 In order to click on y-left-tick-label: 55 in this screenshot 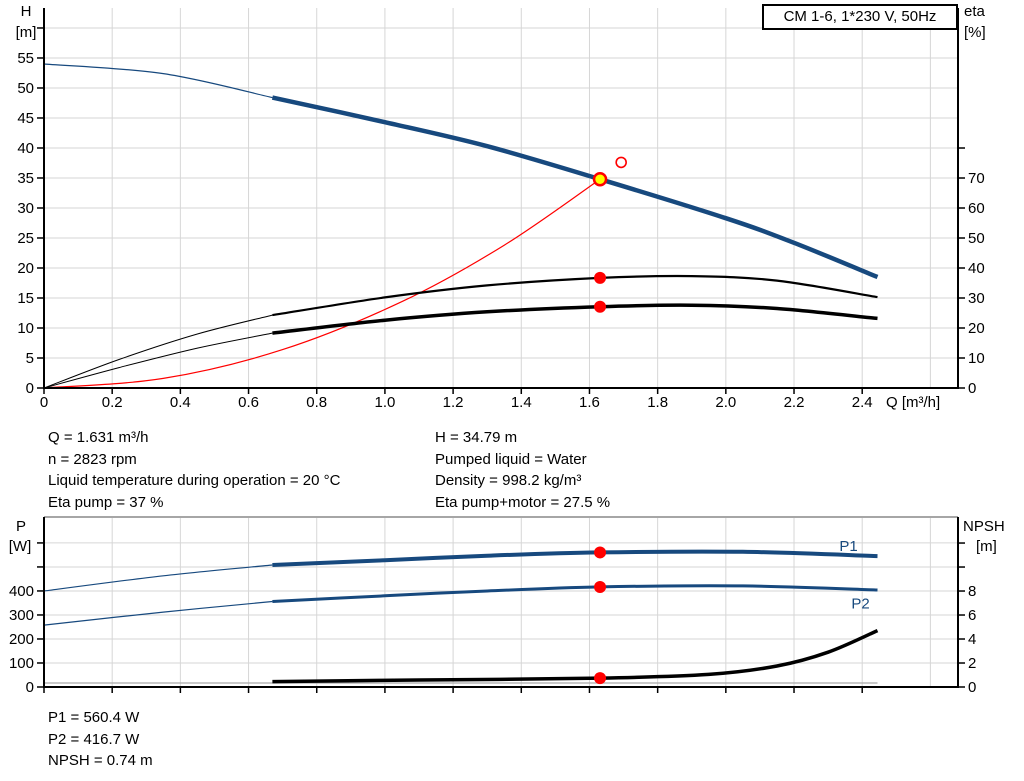, I will do `click(25, 58)`.